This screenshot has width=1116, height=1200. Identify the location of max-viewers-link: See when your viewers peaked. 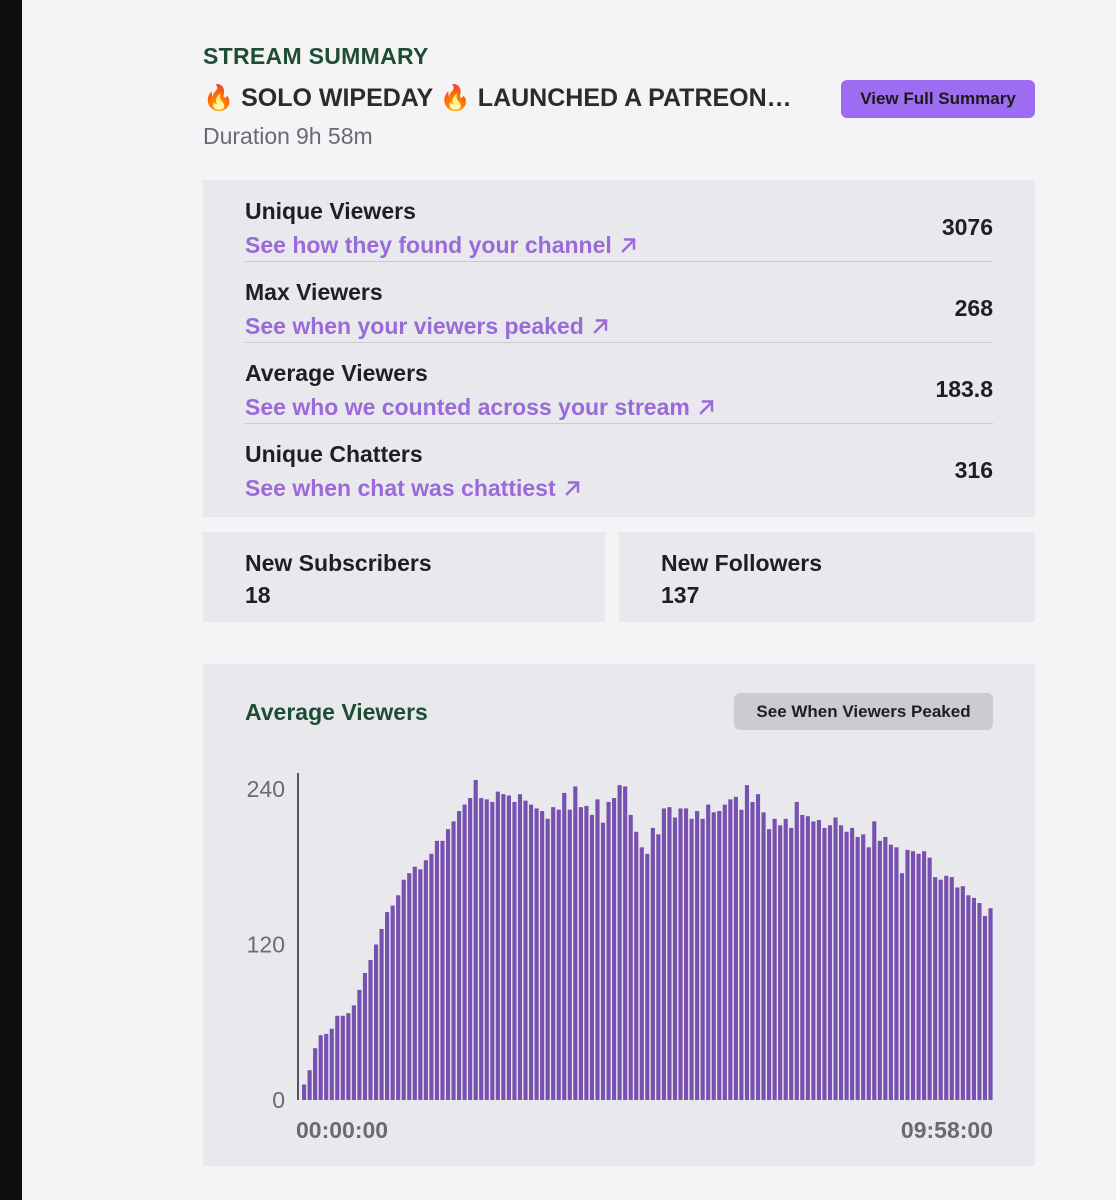
(427, 326).